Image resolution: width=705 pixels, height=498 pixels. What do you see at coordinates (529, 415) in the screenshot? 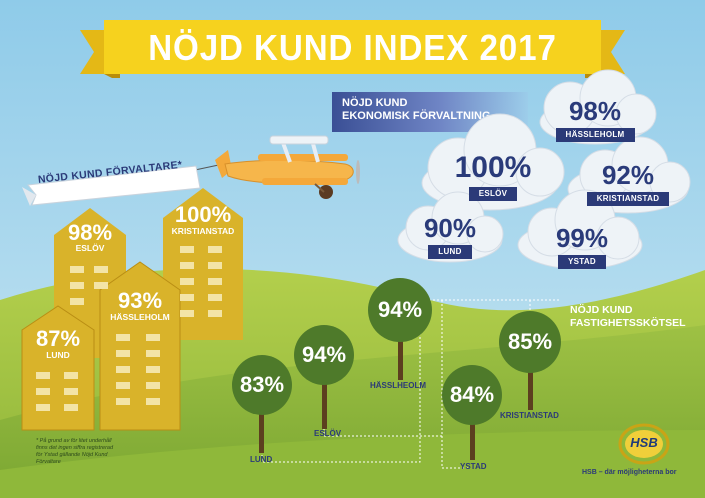
I see `tree-city-kristianstad: KRISTIANSTAD` at bounding box center [529, 415].